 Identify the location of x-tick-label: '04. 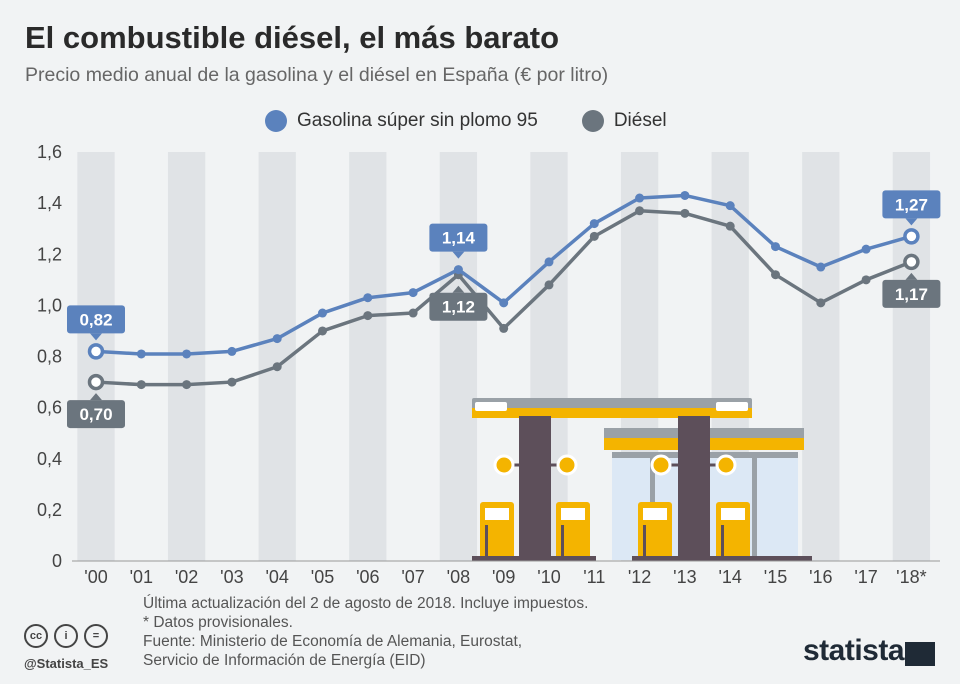
(276, 577).